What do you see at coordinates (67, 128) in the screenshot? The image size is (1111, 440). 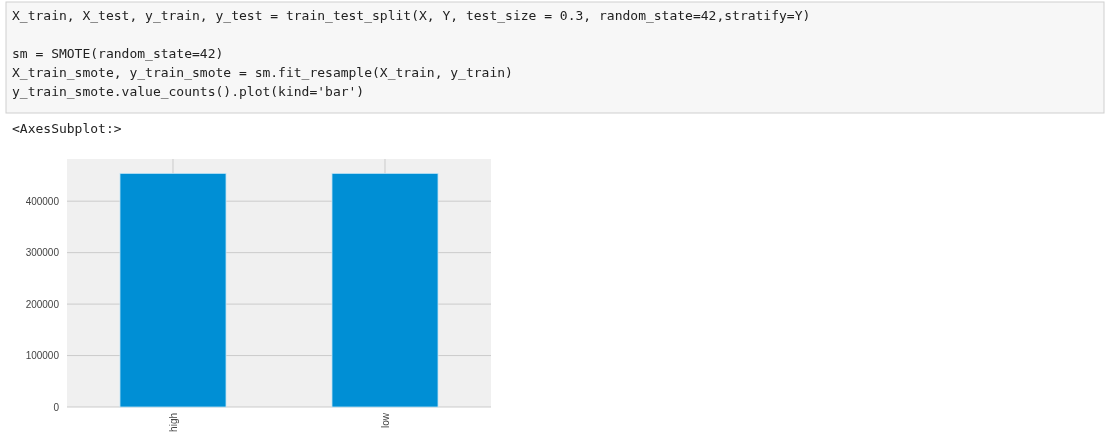 I see `text: <AxesSubplot:>` at bounding box center [67, 128].